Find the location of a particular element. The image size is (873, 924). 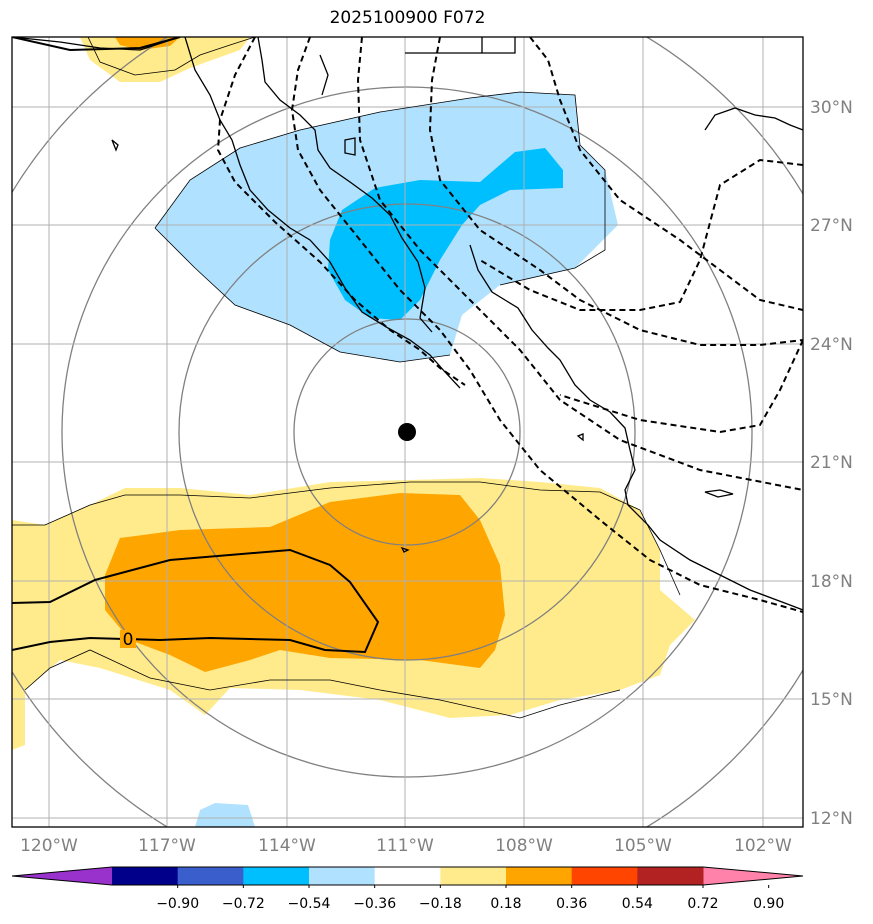

lon-label-108w: 108°W is located at coordinates (524, 846).